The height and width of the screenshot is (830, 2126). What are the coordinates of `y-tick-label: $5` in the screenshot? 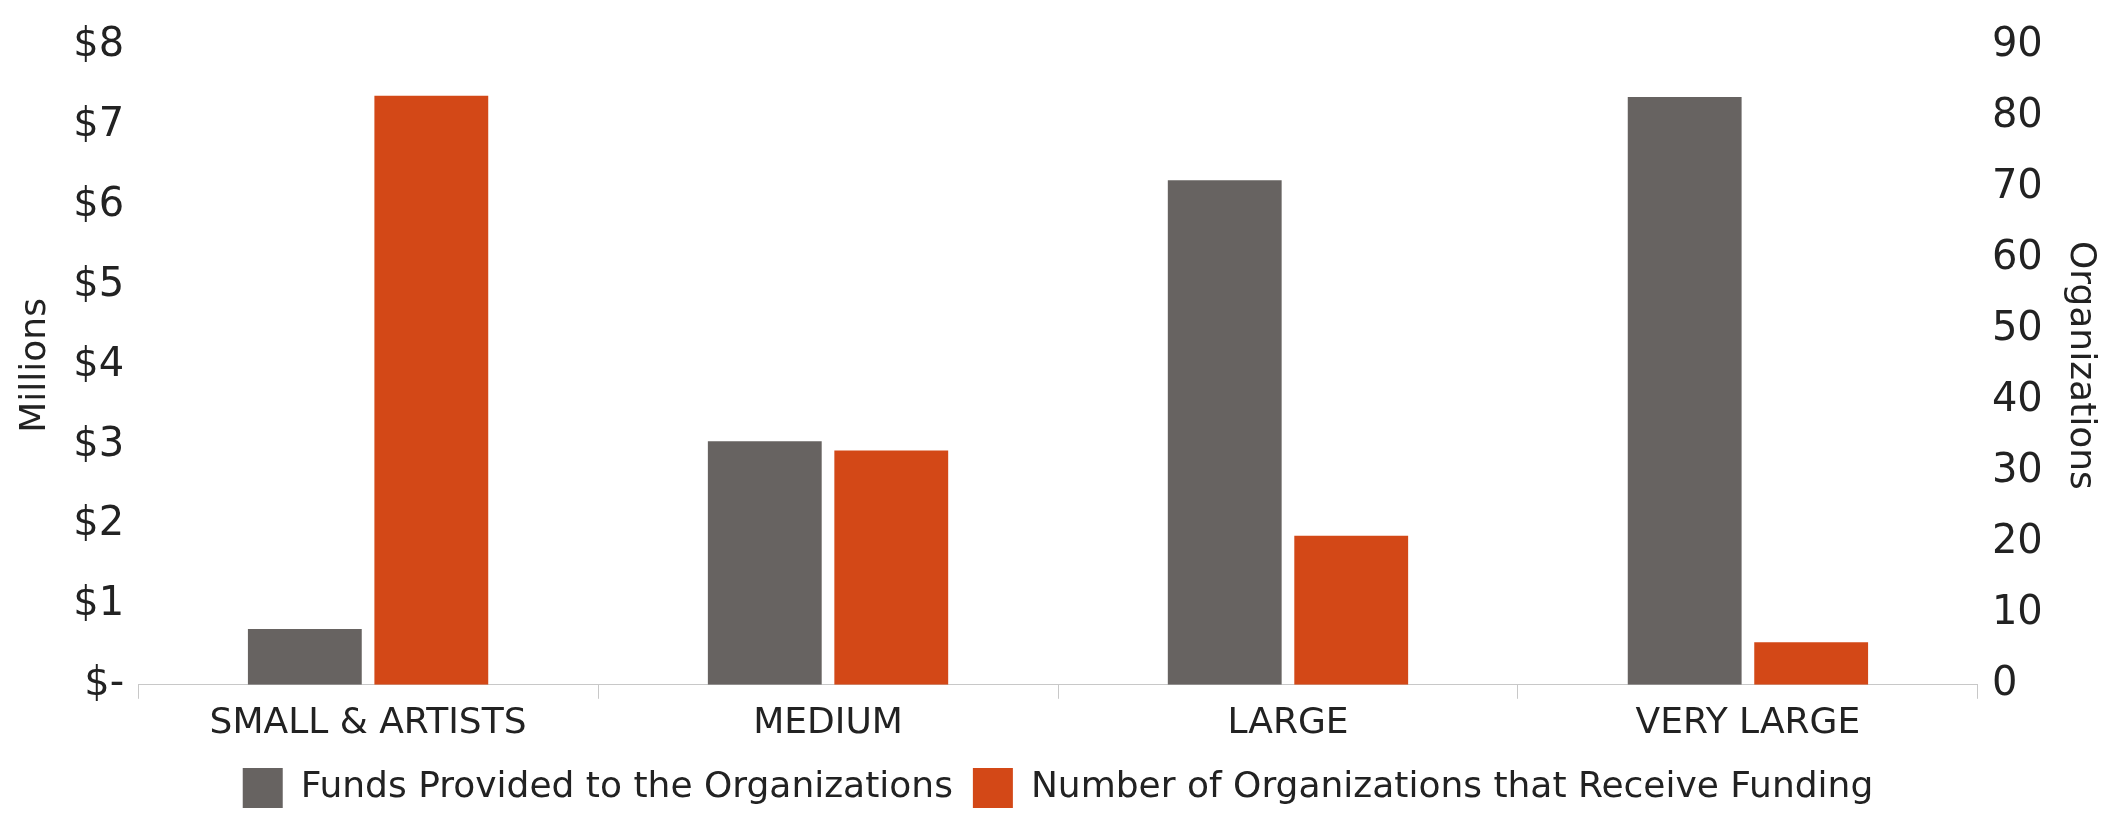 It's located at (99, 281).